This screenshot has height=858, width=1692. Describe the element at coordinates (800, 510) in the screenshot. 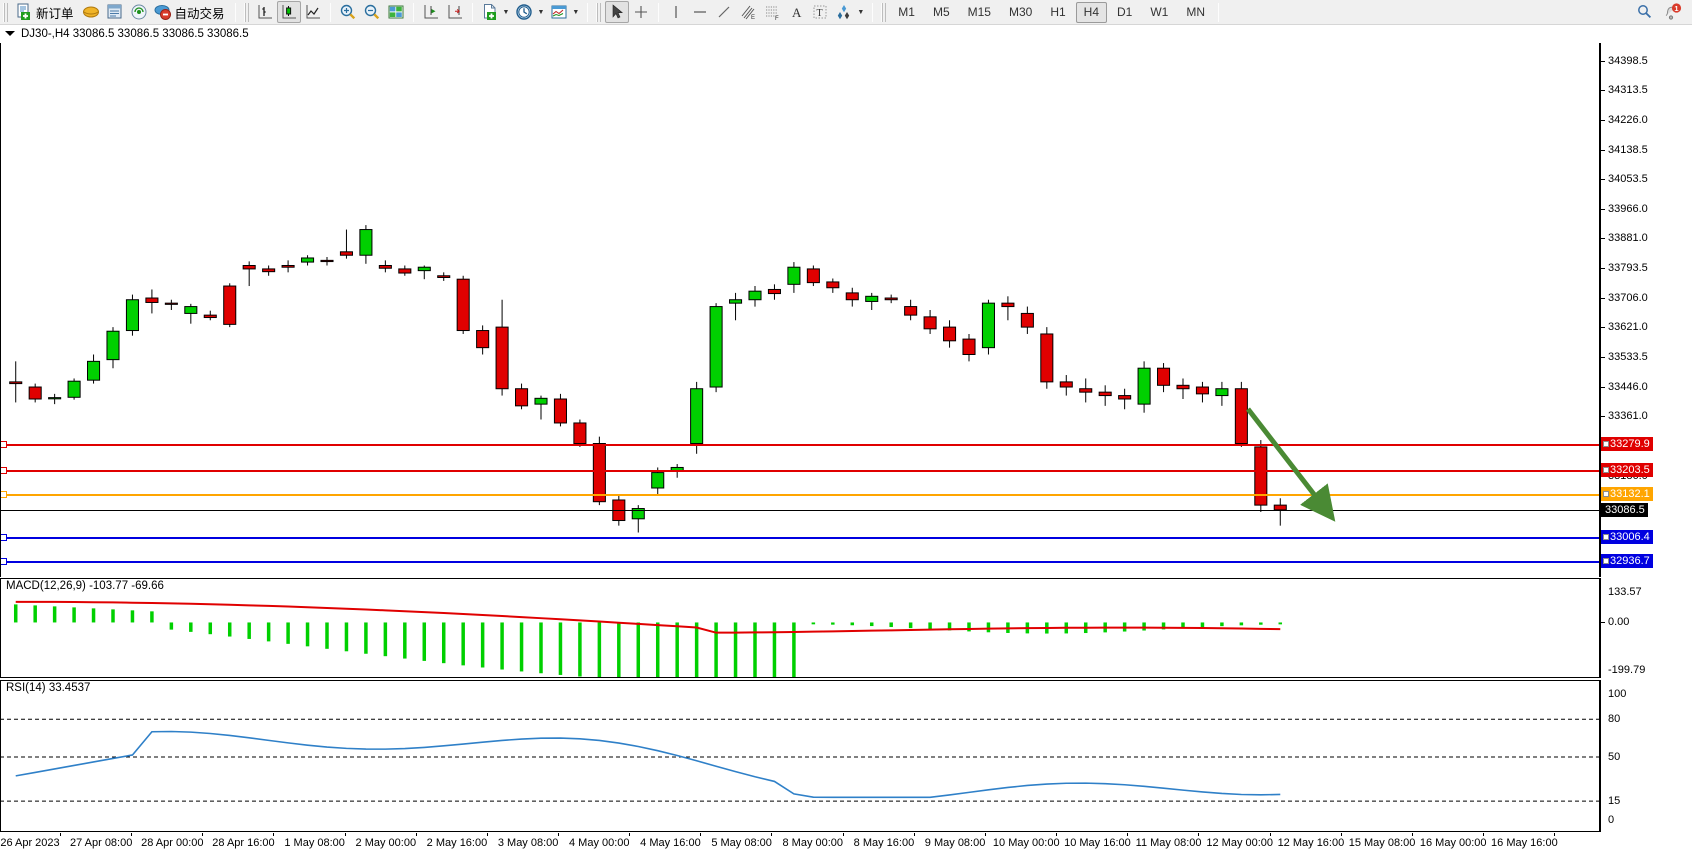

I see `price-line-current-price` at that location.